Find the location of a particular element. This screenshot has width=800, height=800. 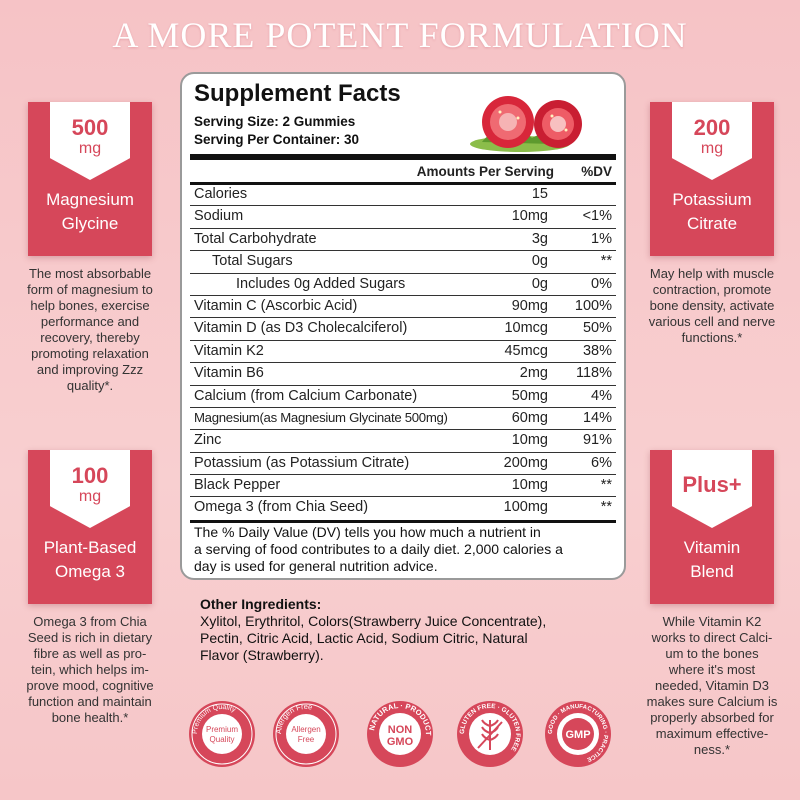

facts-row: Total Carbohydrate 3g 1% is located at coordinates (403, 240).